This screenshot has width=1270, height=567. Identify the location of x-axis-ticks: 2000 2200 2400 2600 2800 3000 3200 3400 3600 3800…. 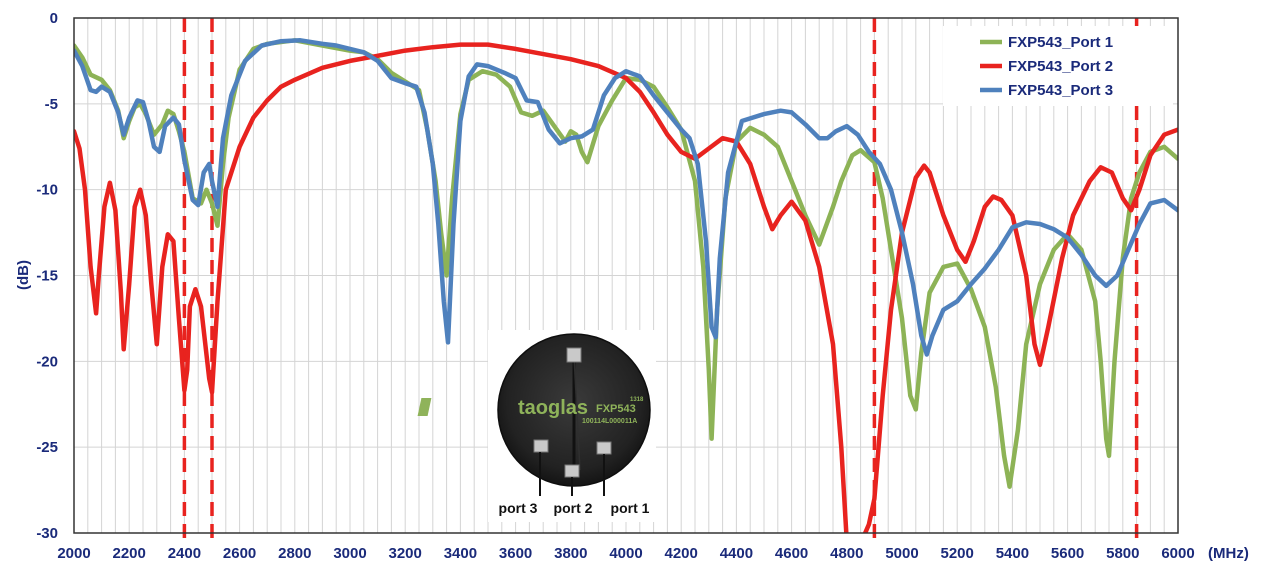
(625, 553).